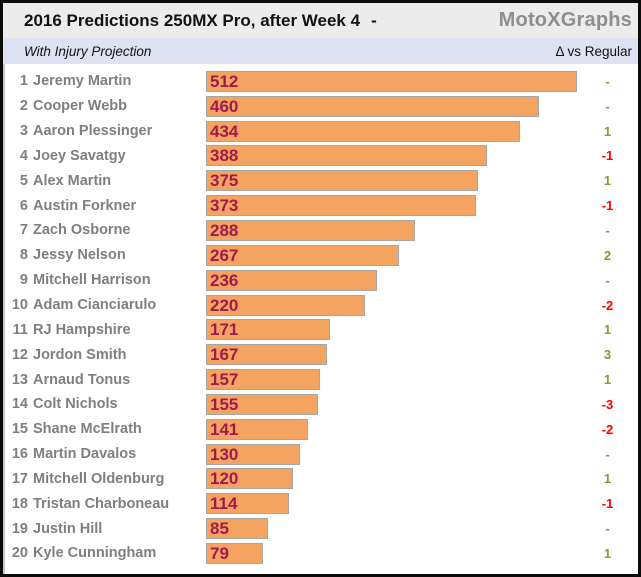  What do you see at coordinates (607, 429) in the screenshot?
I see `delta-value: -2` at bounding box center [607, 429].